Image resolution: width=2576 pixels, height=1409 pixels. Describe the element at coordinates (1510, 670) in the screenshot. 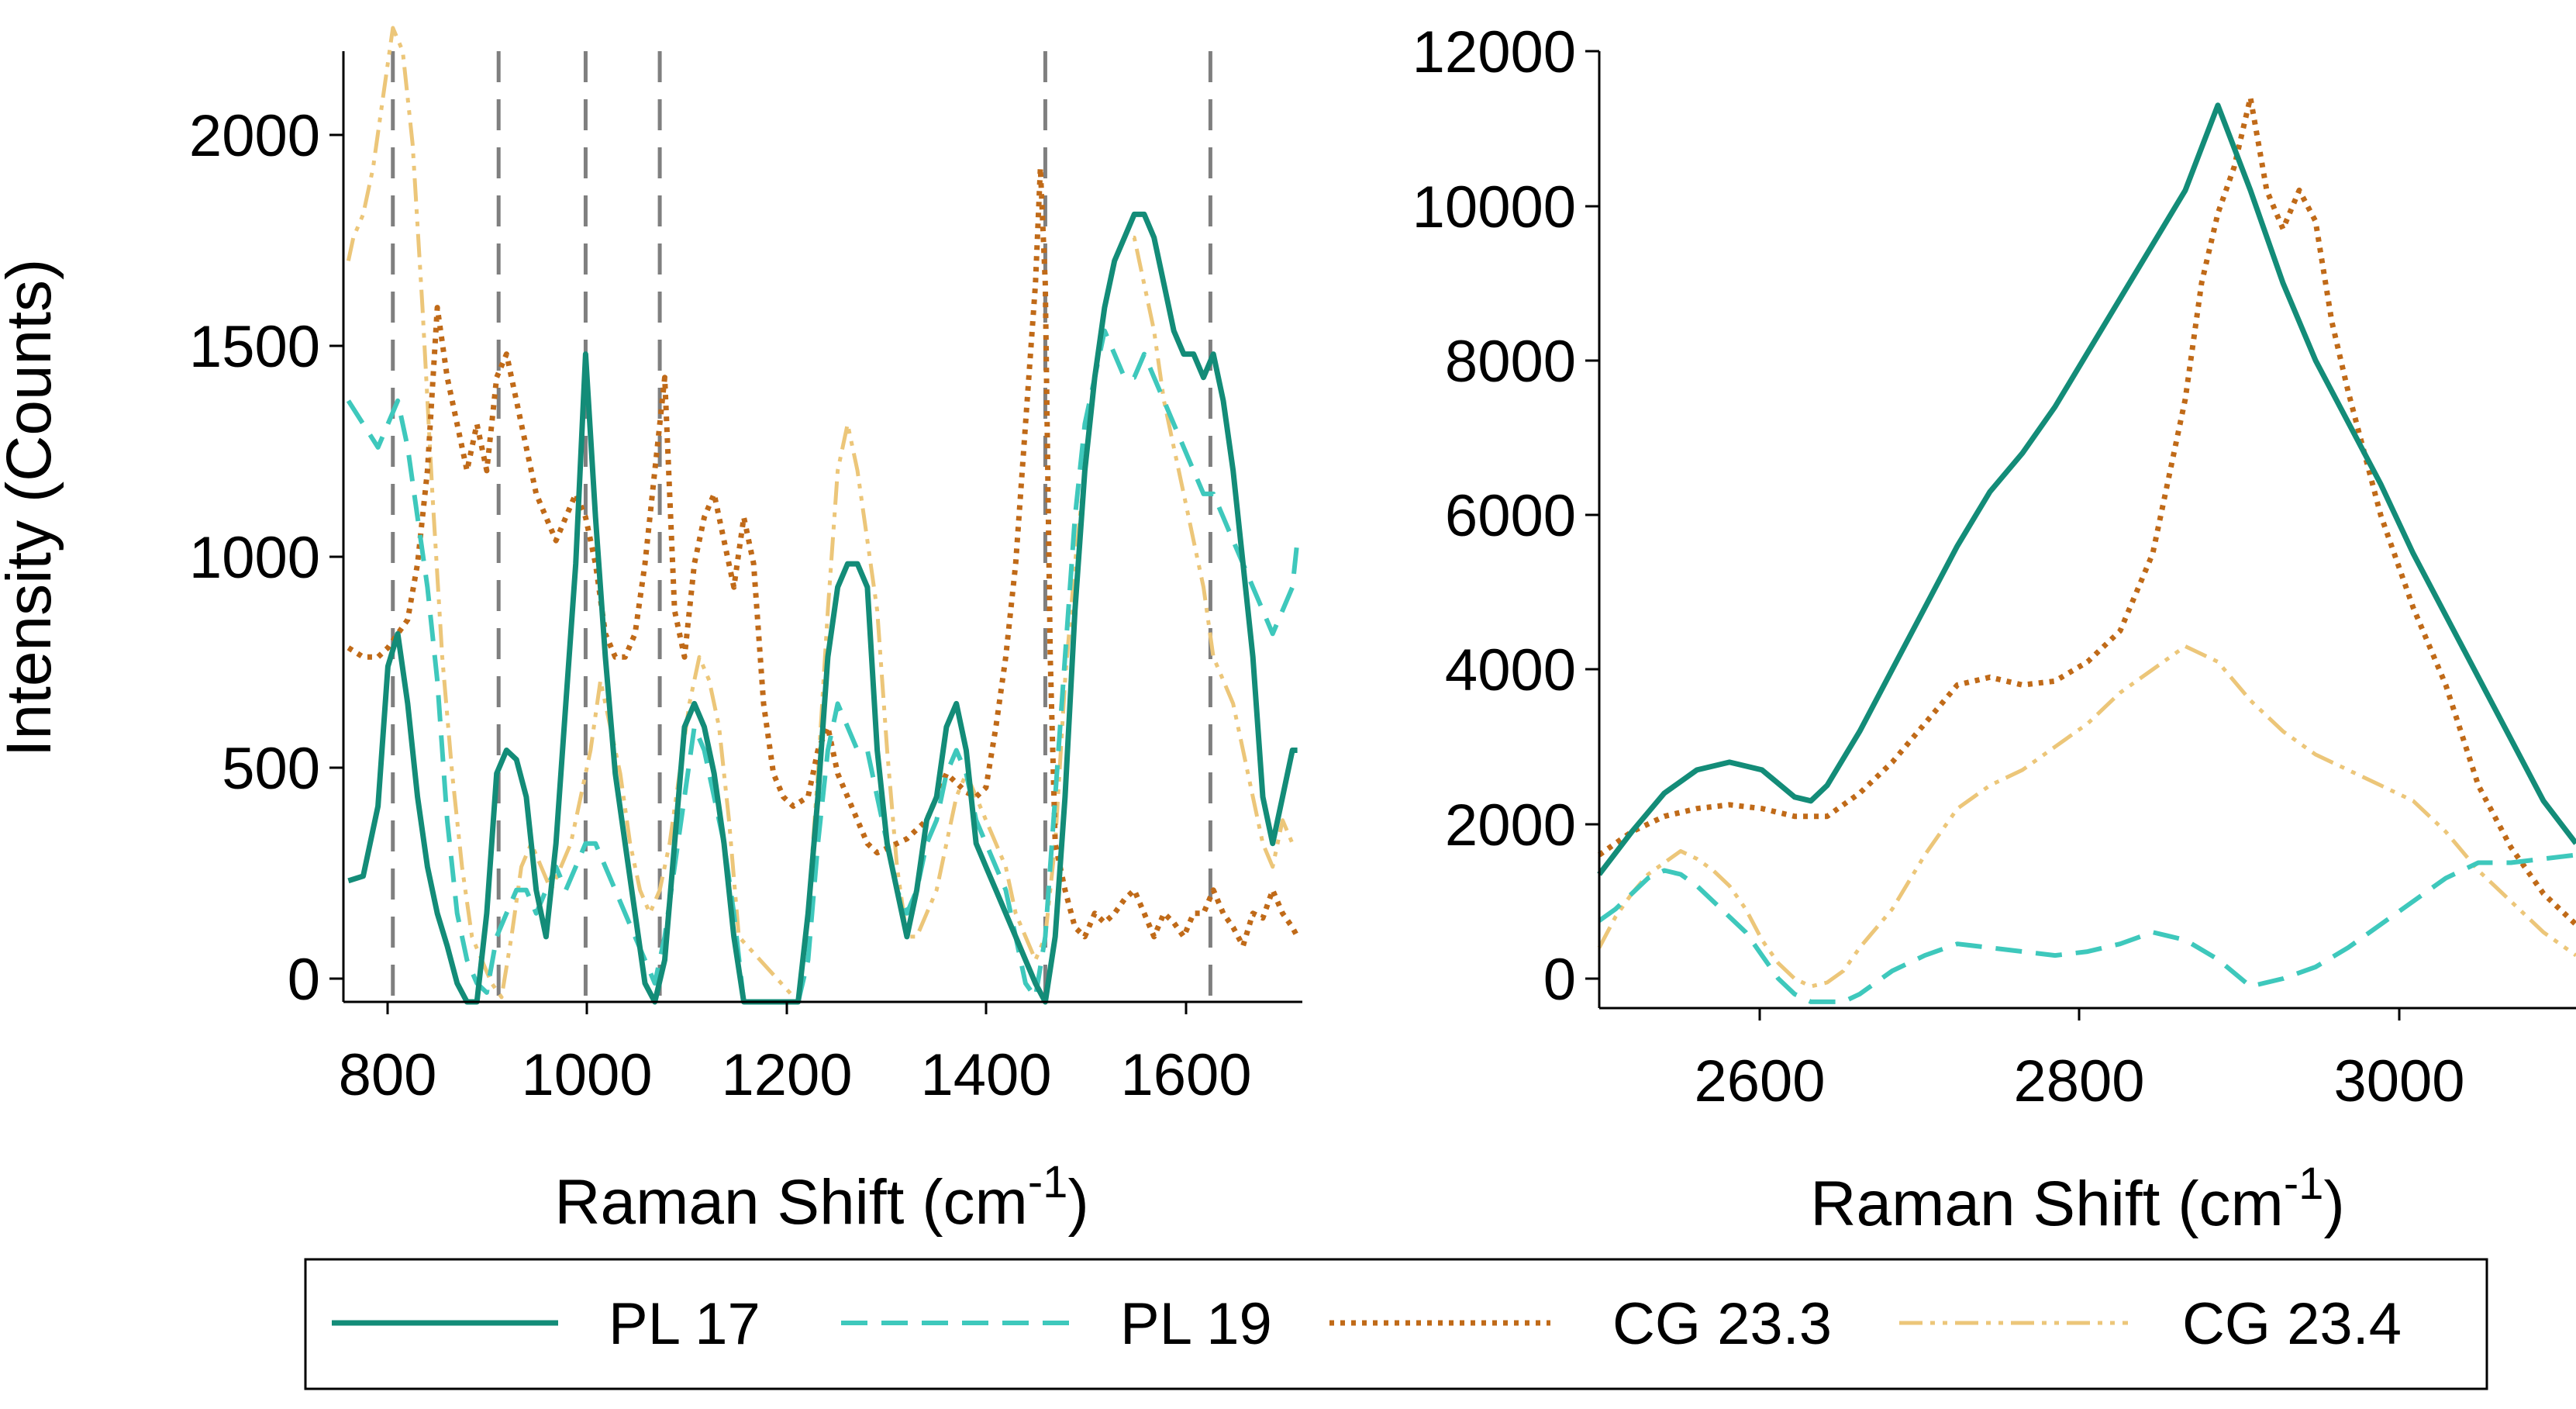

I see `y-tick-label: 4000` at that location.